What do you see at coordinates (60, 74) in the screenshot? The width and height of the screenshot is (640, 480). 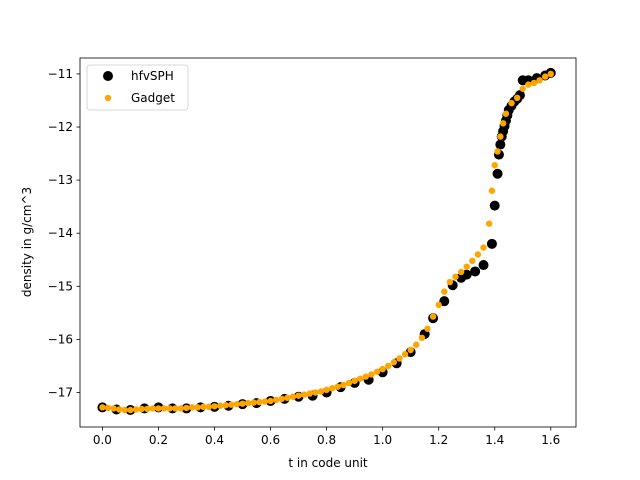 I see `y-tick-label: −11` at bounding box center [60, 74].